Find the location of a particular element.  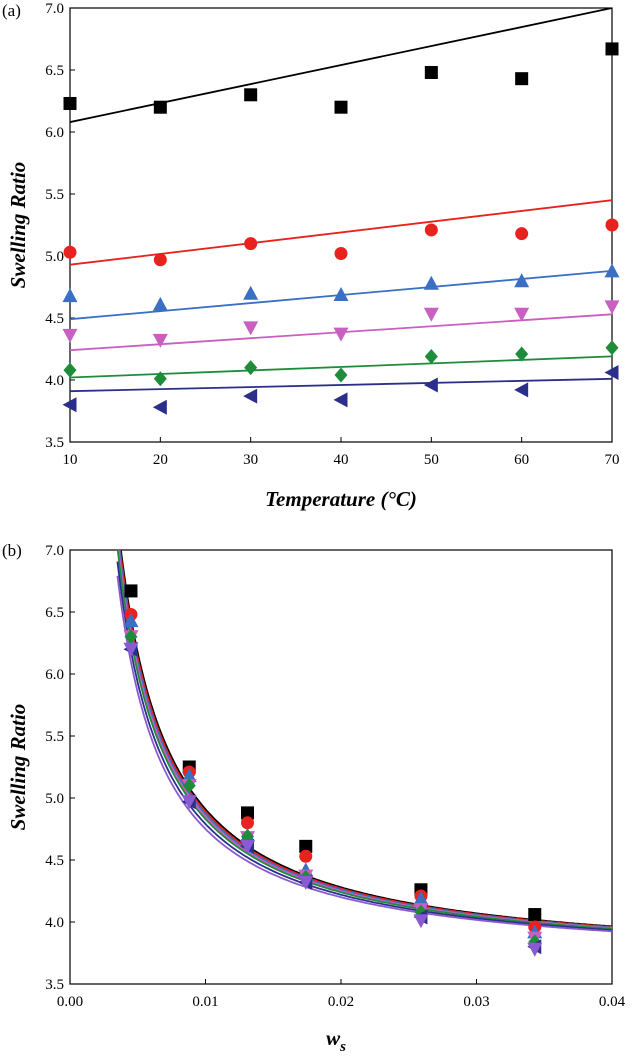

y-axis-a: 3.5 4.0 4.5 5.0 5.5 6.0 6.5 7.0 is located at coordinates (60, 226).